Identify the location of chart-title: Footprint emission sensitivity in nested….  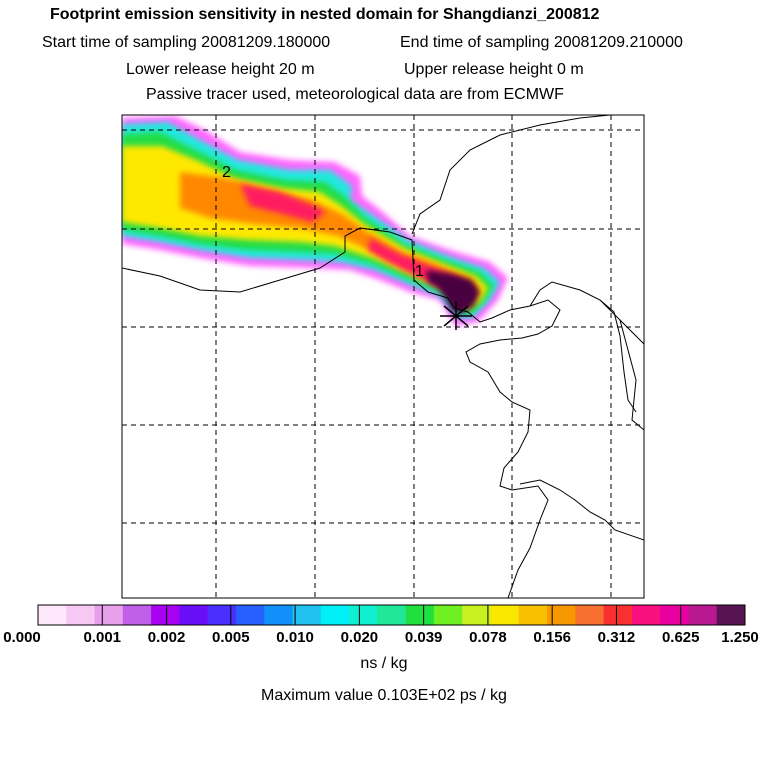
(325, 14).